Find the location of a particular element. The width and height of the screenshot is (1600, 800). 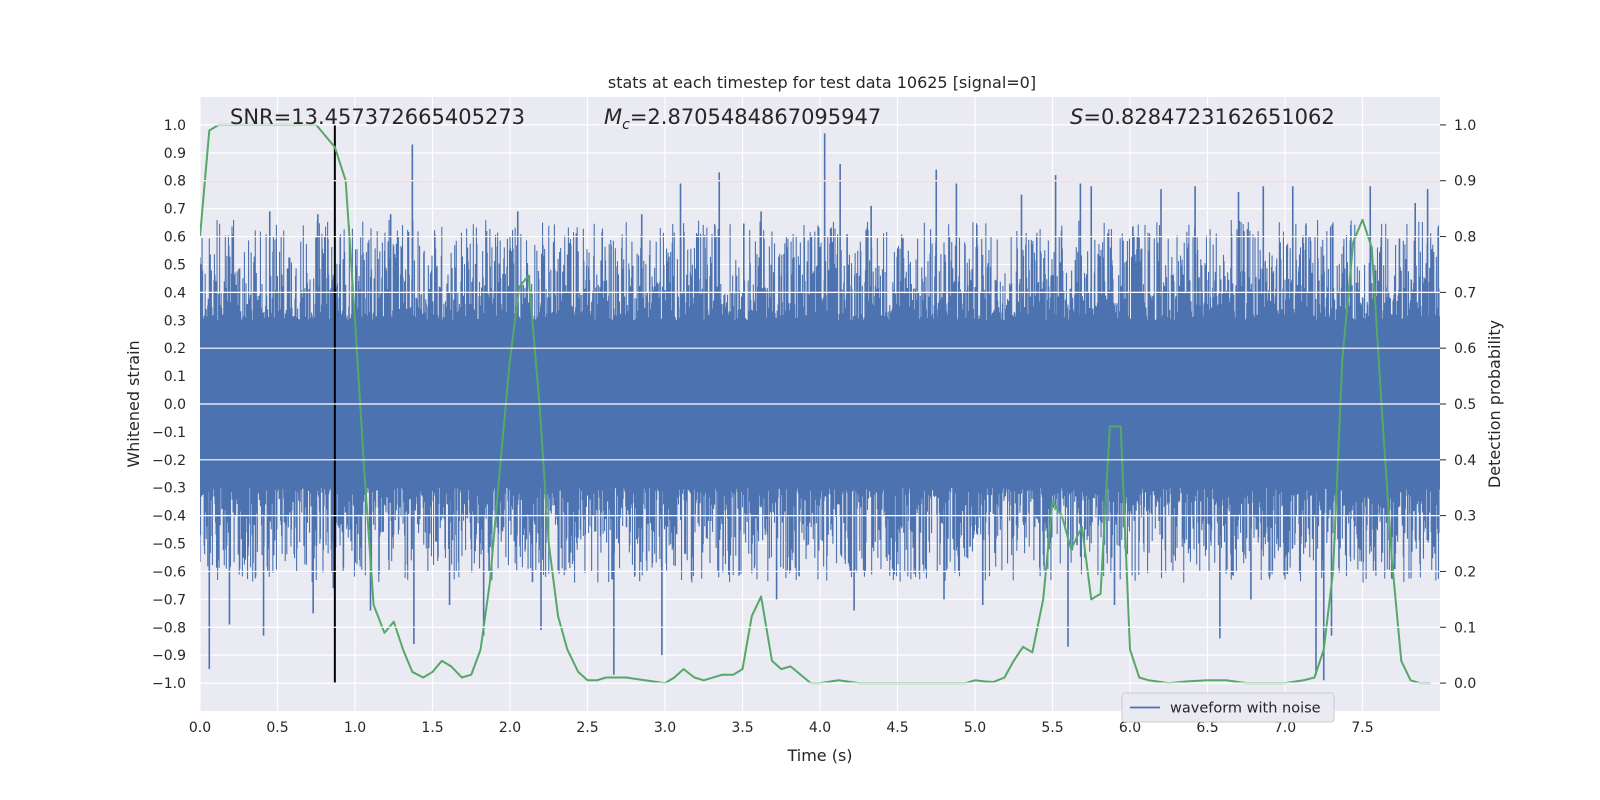

left-y-tick-label: 0.3 is located at coordinates (175, 321).